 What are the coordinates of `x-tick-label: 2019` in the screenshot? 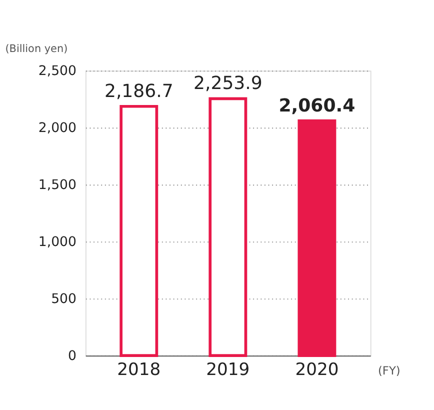 It's located at (228, 370).